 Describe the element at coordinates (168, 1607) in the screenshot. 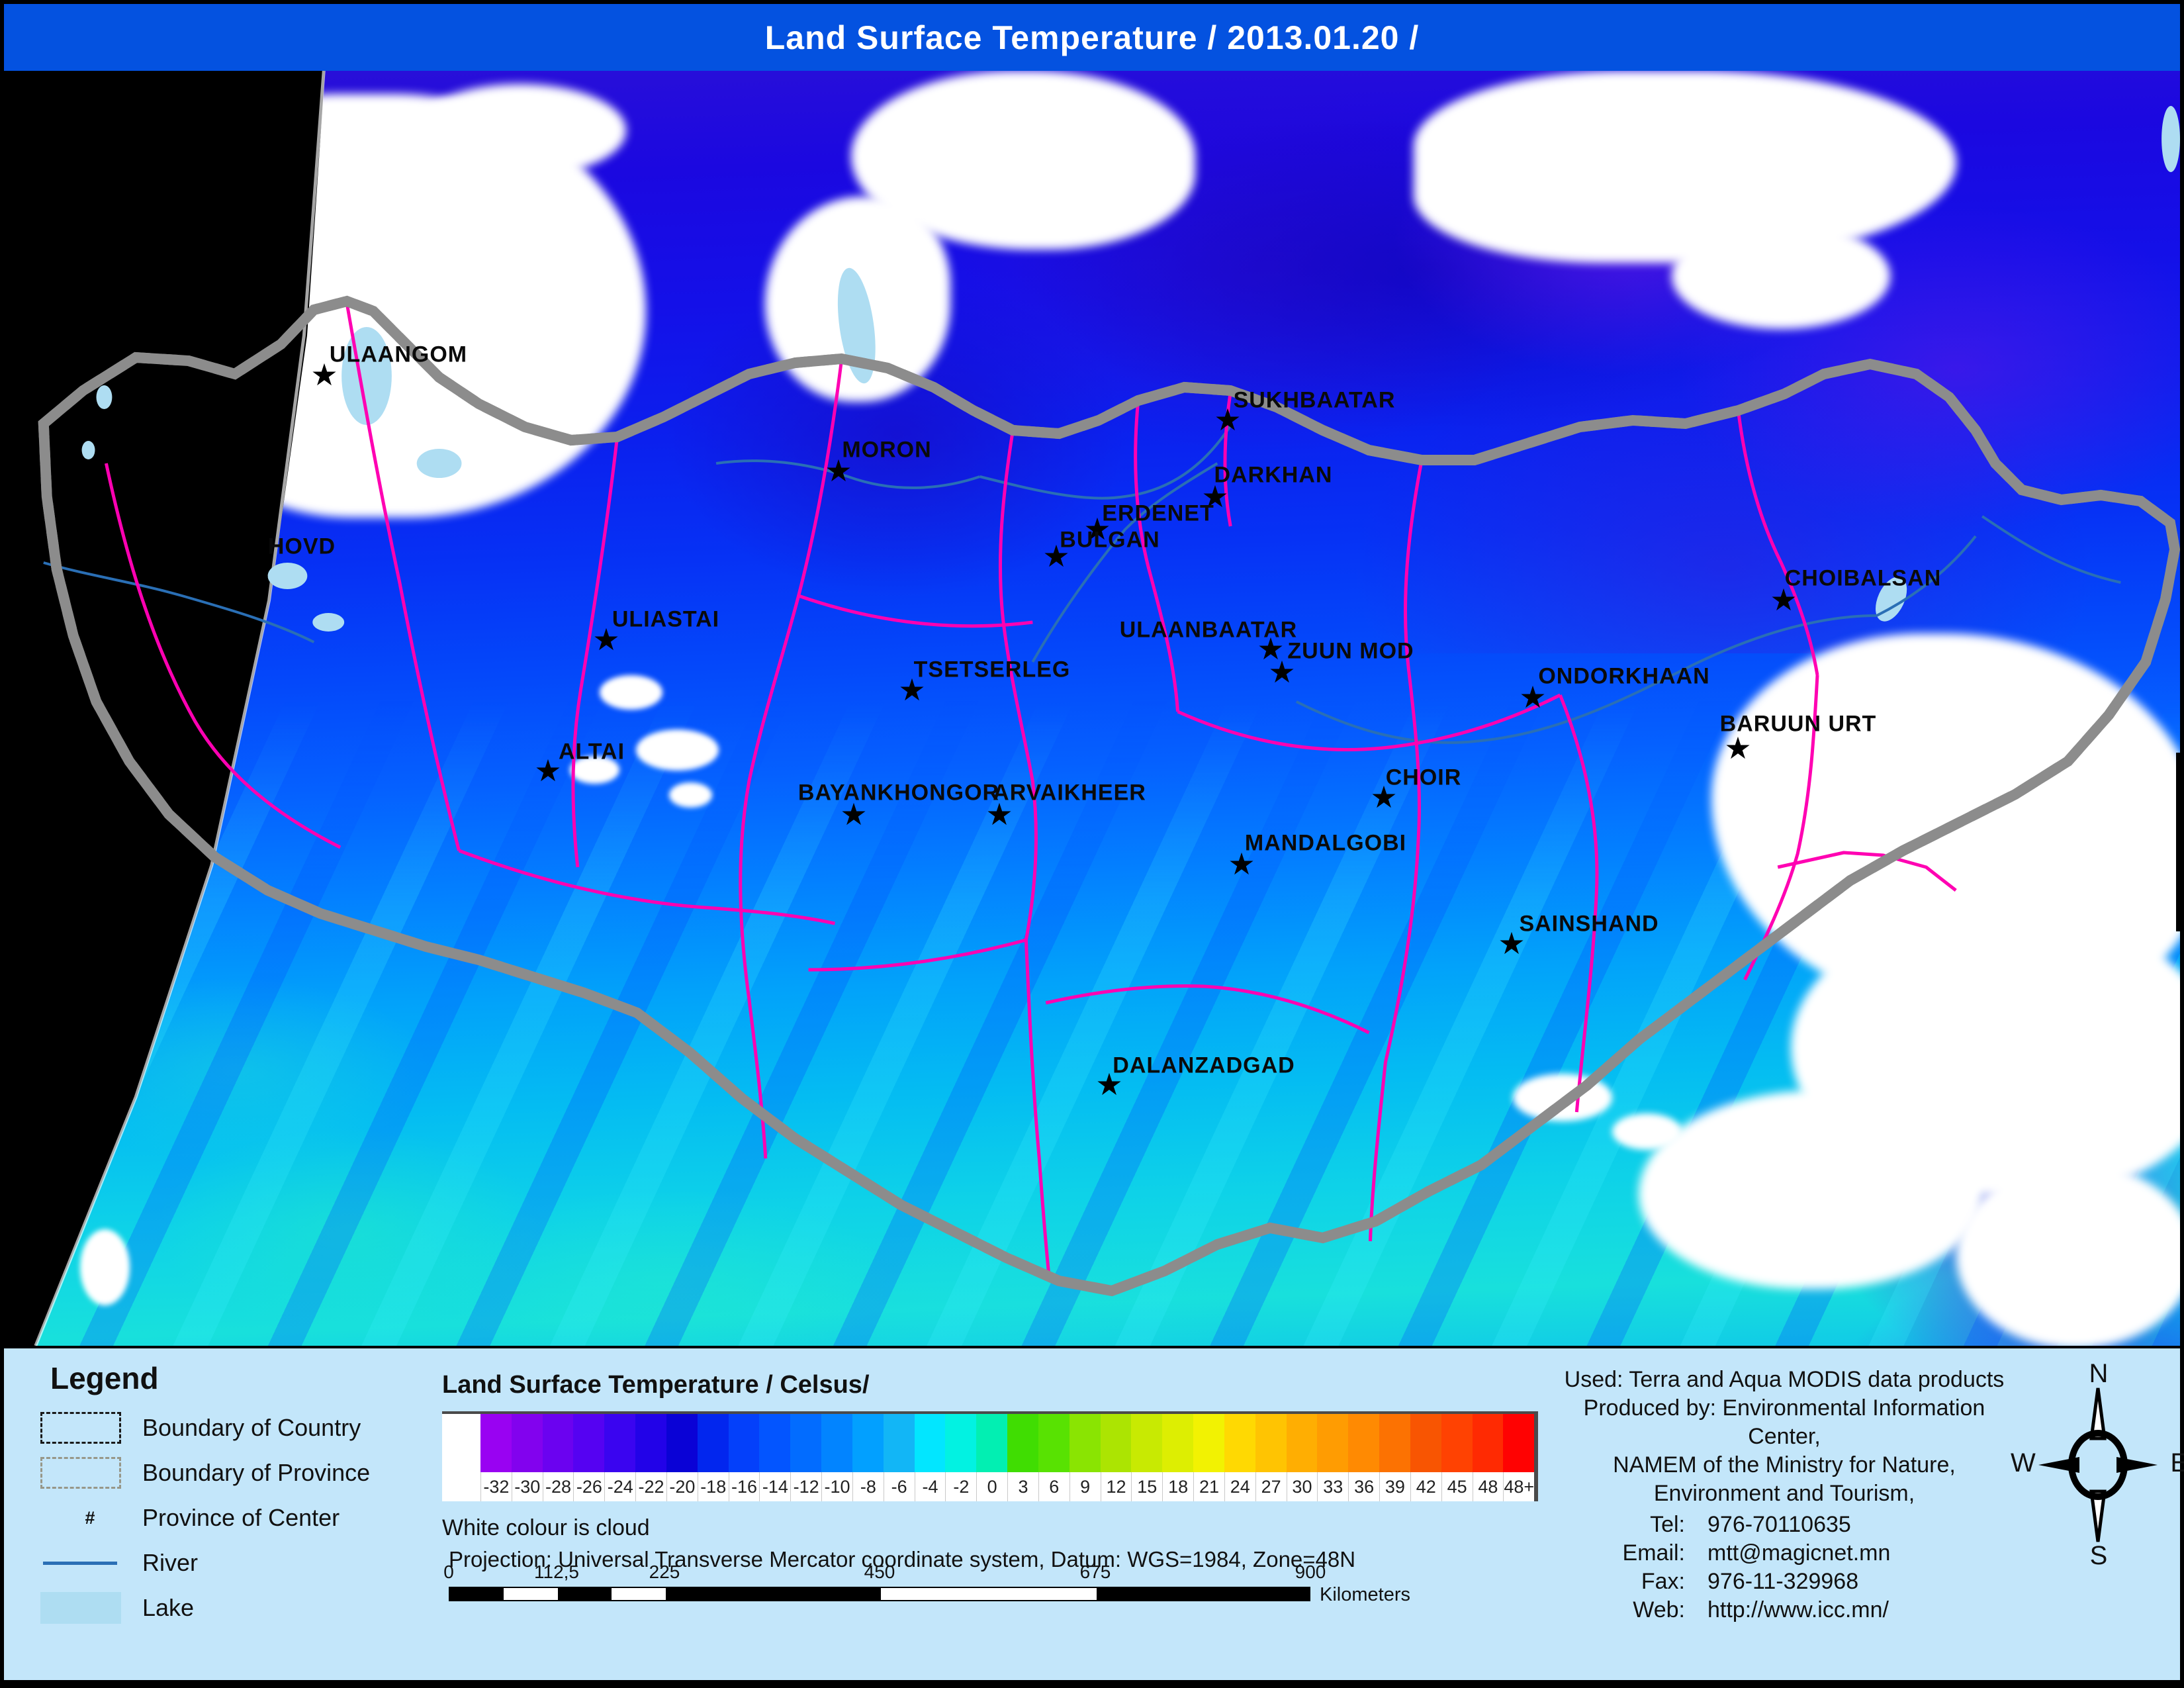

I see `legend-item-label: Lake` at that location.